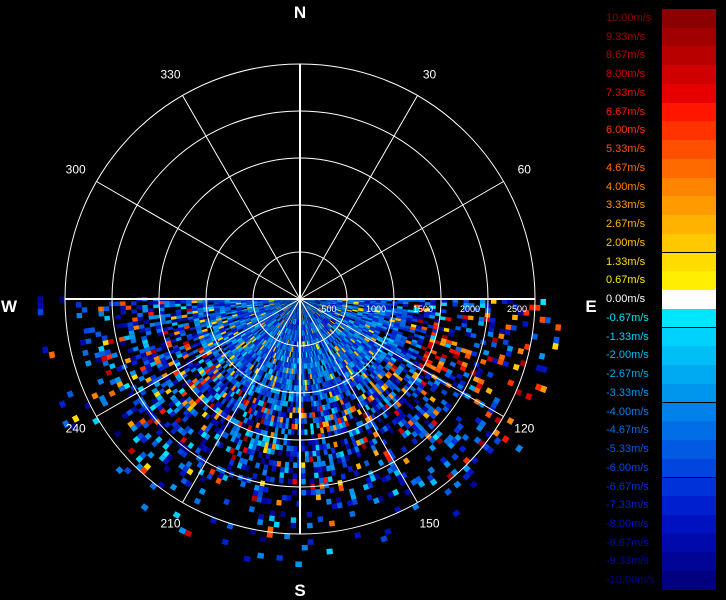  What do you see at coordinates (170, 523) in the screenshot?
I see `angle-label-210: 210` at bounding box center [170, 523].